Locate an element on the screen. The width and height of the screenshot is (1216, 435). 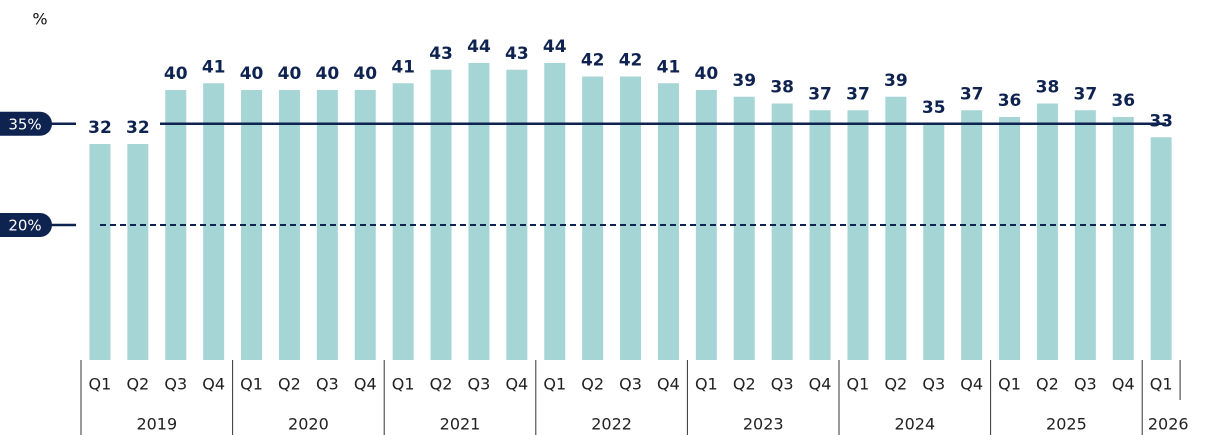
group-label: 2022 is located at coordinates (611, 424).